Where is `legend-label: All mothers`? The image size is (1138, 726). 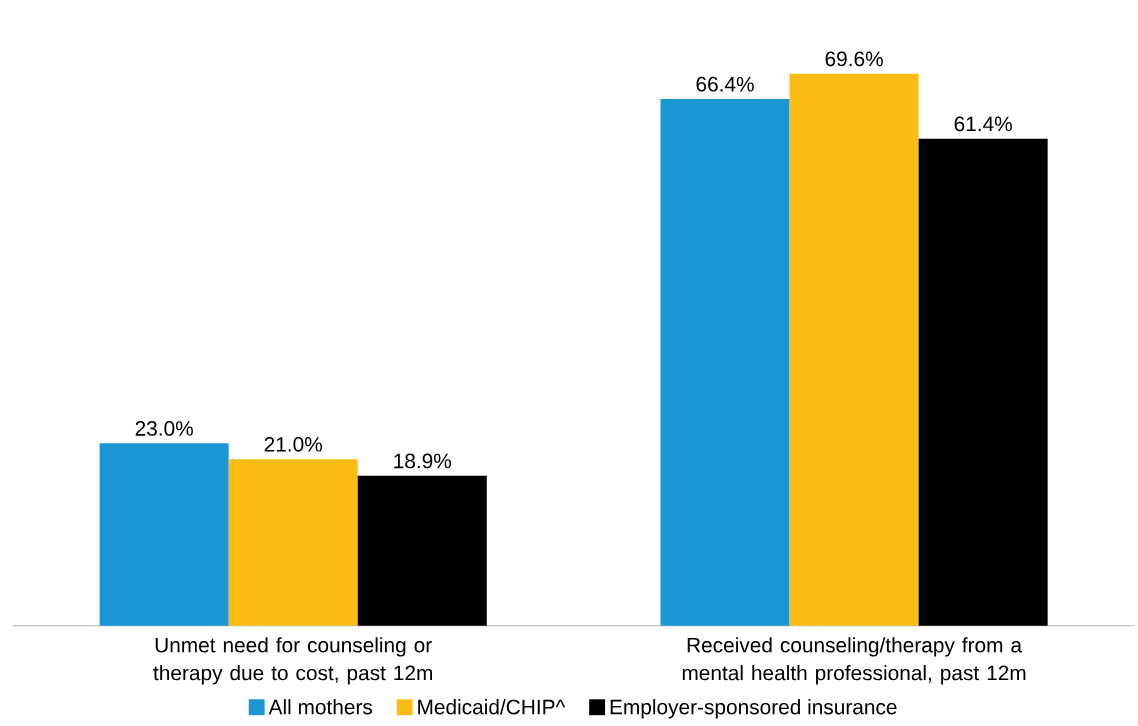
legend-label: All mothers is located at coordinates (320, 707).